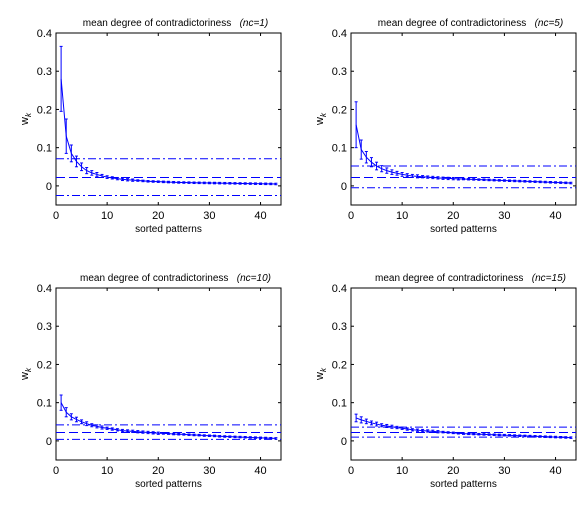  Describe the element at coordinates (44, 404) in the screenshot. I see `y-tick-label: 0.1` at that location.